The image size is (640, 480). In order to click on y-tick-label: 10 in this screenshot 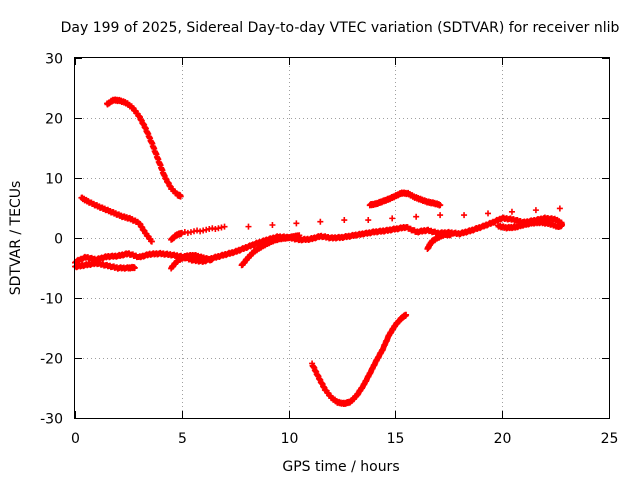, I will do `click(54, 180)`.